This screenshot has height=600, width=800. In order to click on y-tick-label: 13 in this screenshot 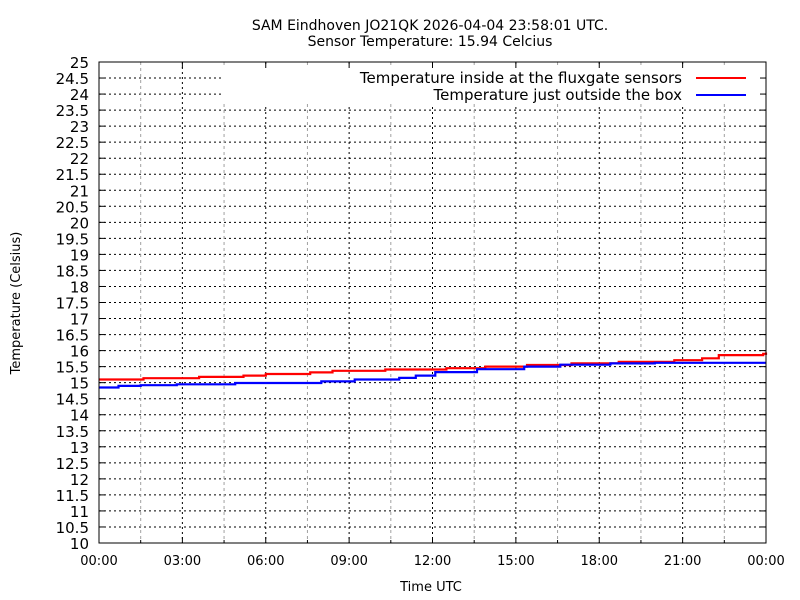, I will do `click(79, 448)`.